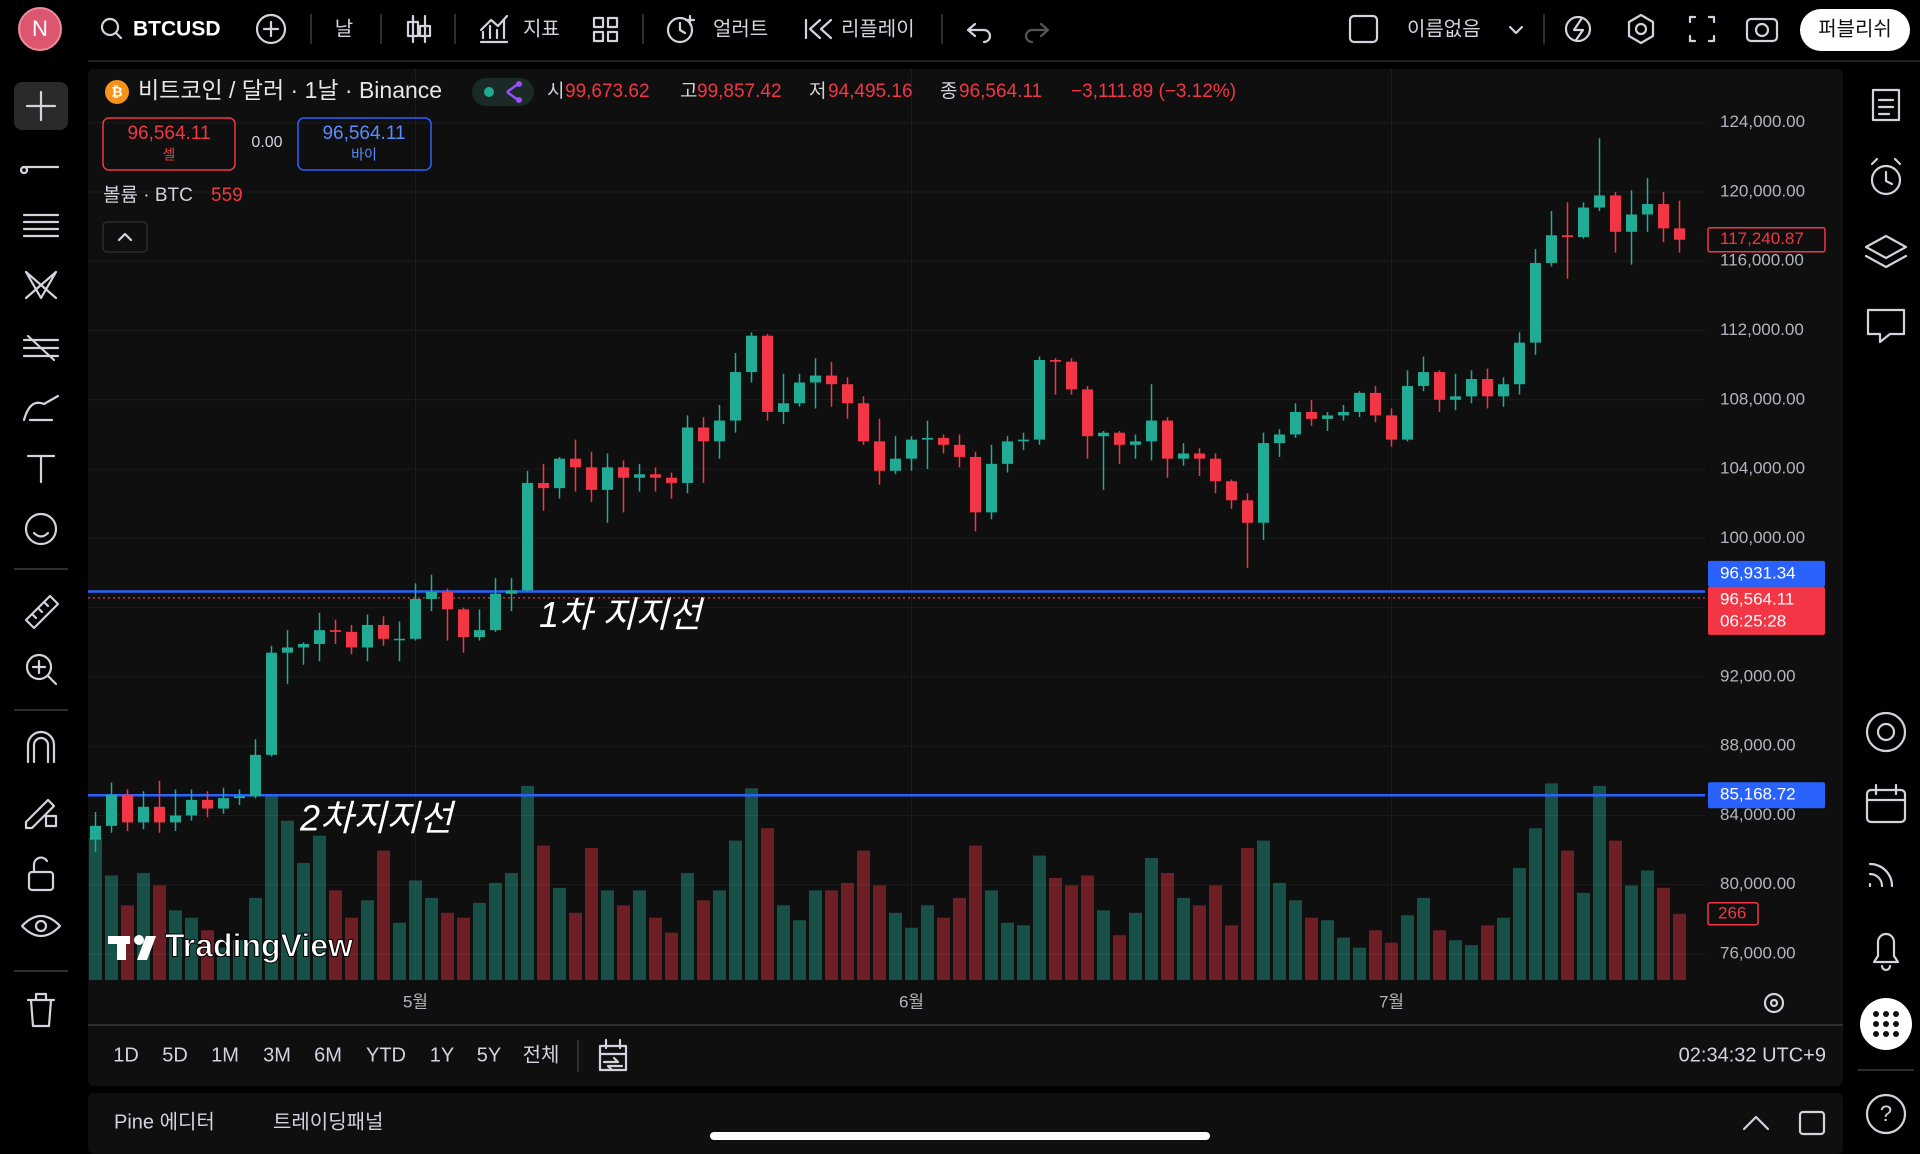 This screenshot has height=1154, width=1920. What do you see at coordinates (41, 926) in the screenshot?
I see `visibility-tool` at bounding box center [41, 926].